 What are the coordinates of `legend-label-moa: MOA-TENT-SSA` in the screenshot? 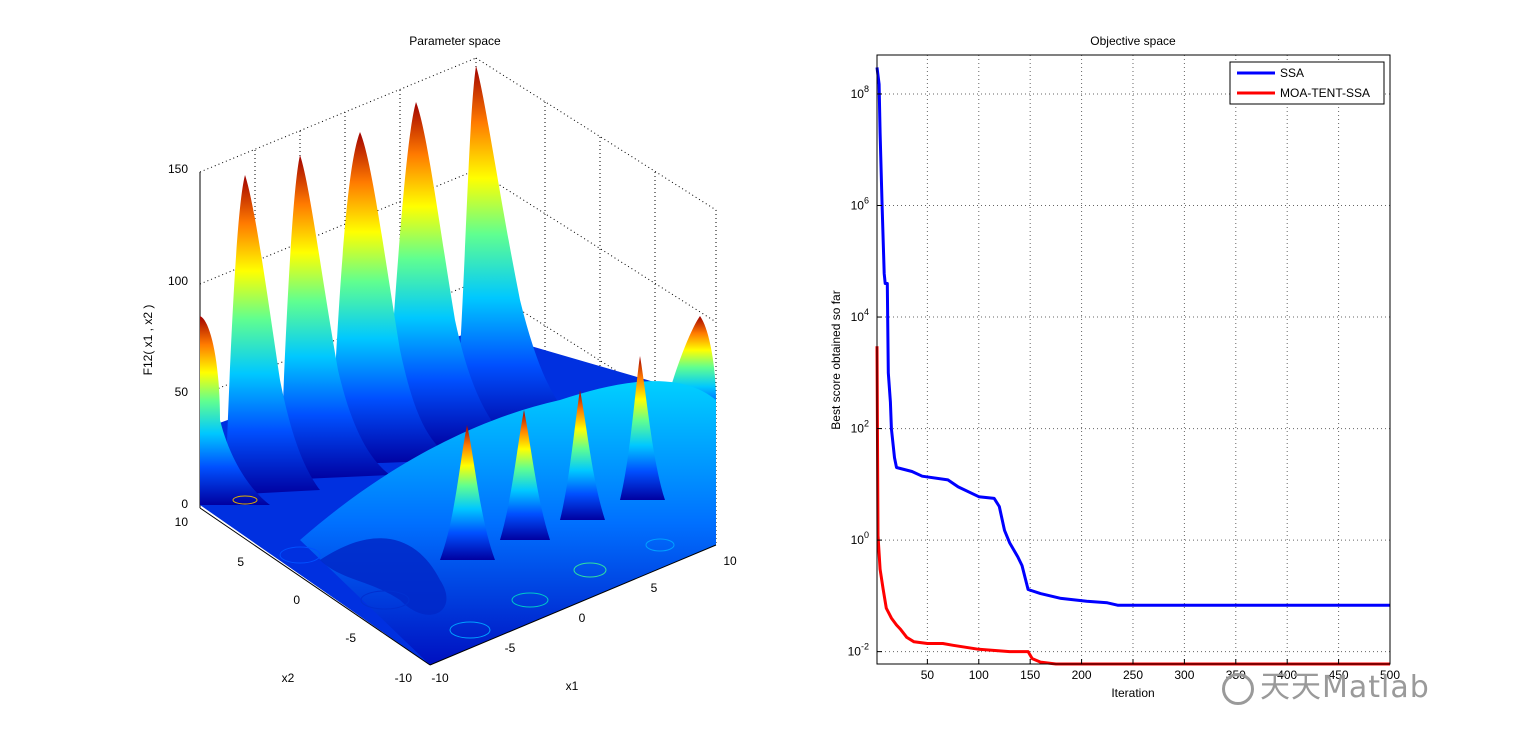 It's located at (1325, 93).